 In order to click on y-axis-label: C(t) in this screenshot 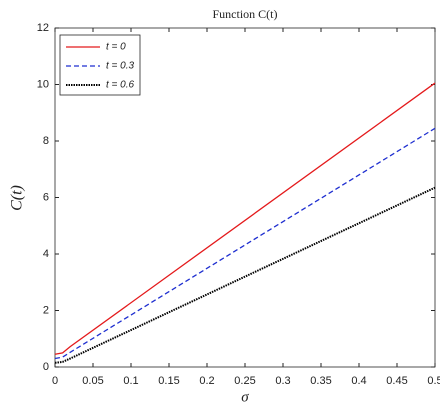, I will do `click(17, 198)`.